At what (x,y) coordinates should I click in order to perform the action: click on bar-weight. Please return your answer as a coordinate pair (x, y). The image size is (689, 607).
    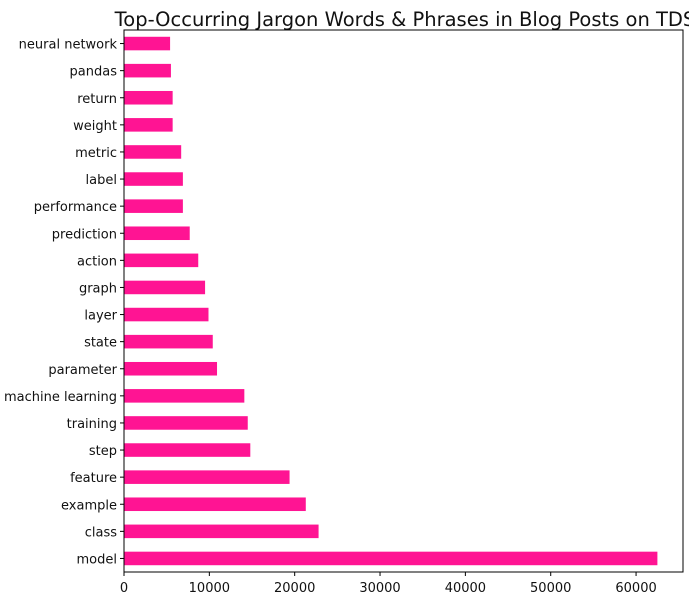
    Looking at the image, I should click on (148, 125).